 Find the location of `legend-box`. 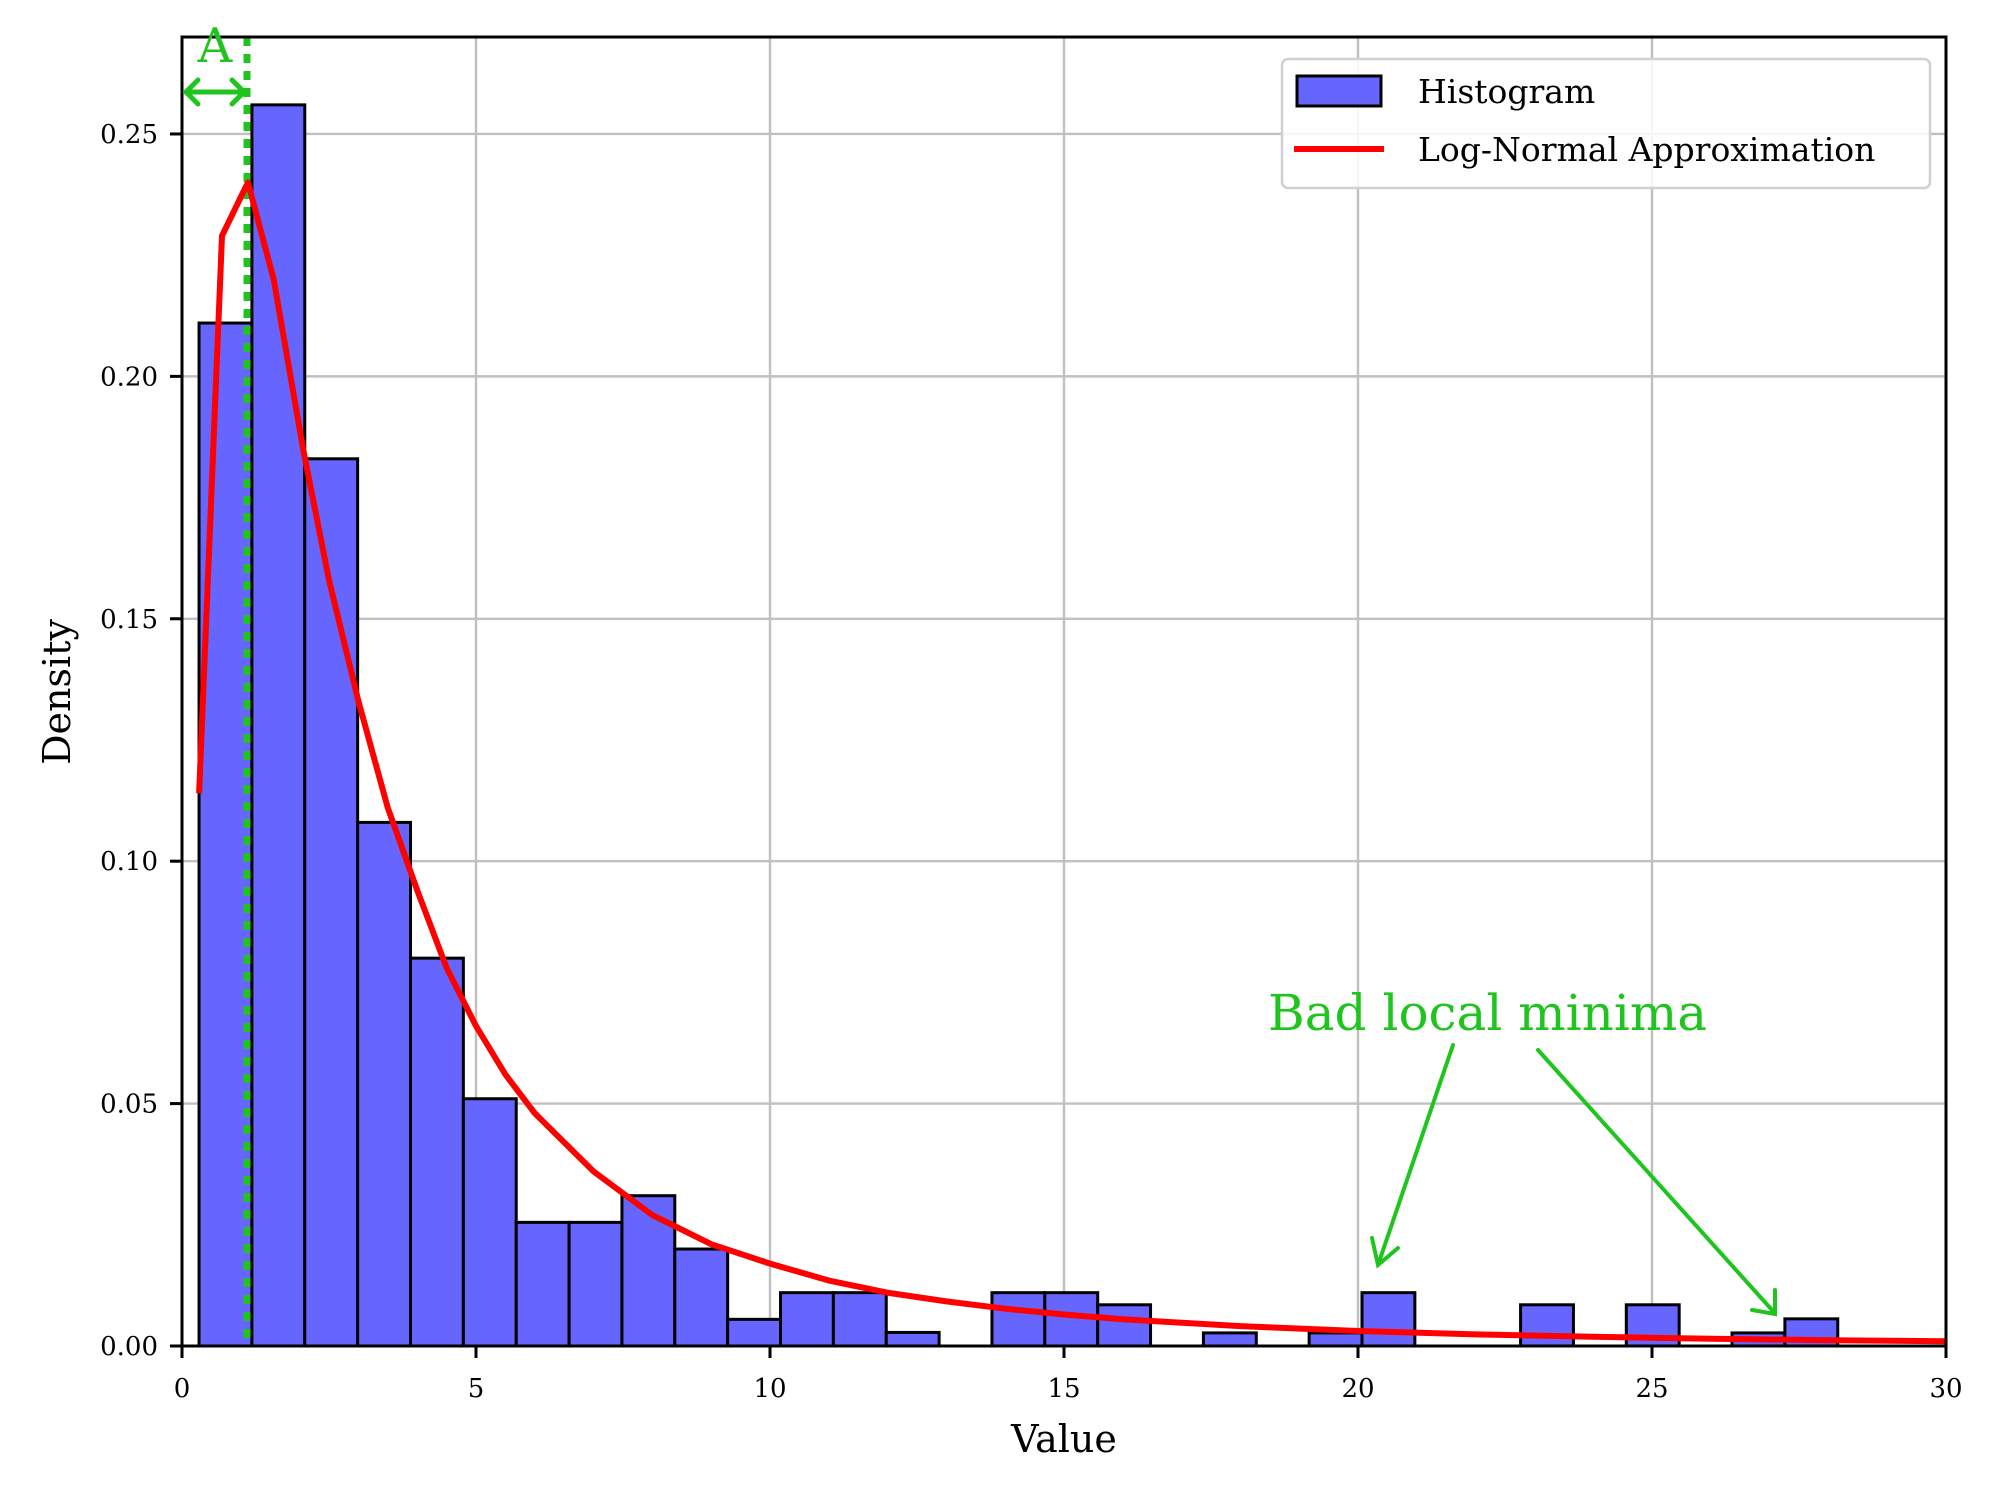

legend-box is located at coordinates (1606, 123).